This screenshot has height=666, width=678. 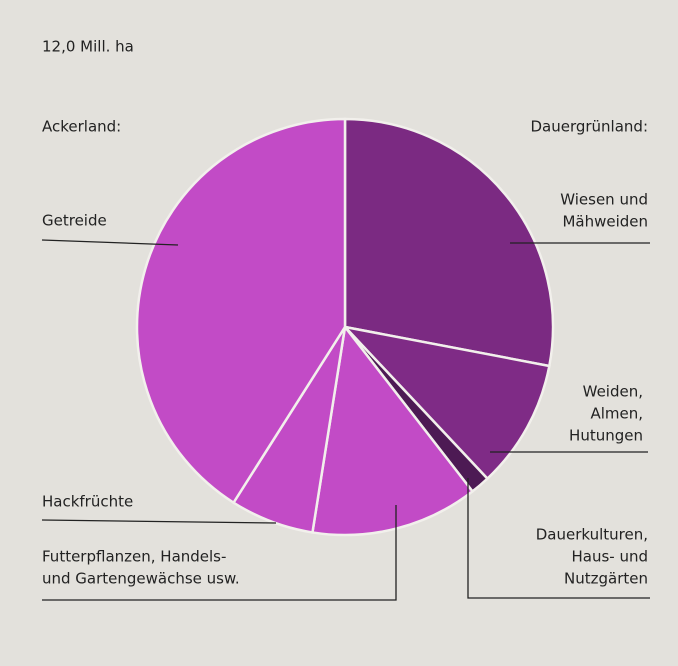 What do you see at coordinates (87, 502) in the screenshot?
I see `slice-label: Hackfrüchte` at bounding box center [87, 502].